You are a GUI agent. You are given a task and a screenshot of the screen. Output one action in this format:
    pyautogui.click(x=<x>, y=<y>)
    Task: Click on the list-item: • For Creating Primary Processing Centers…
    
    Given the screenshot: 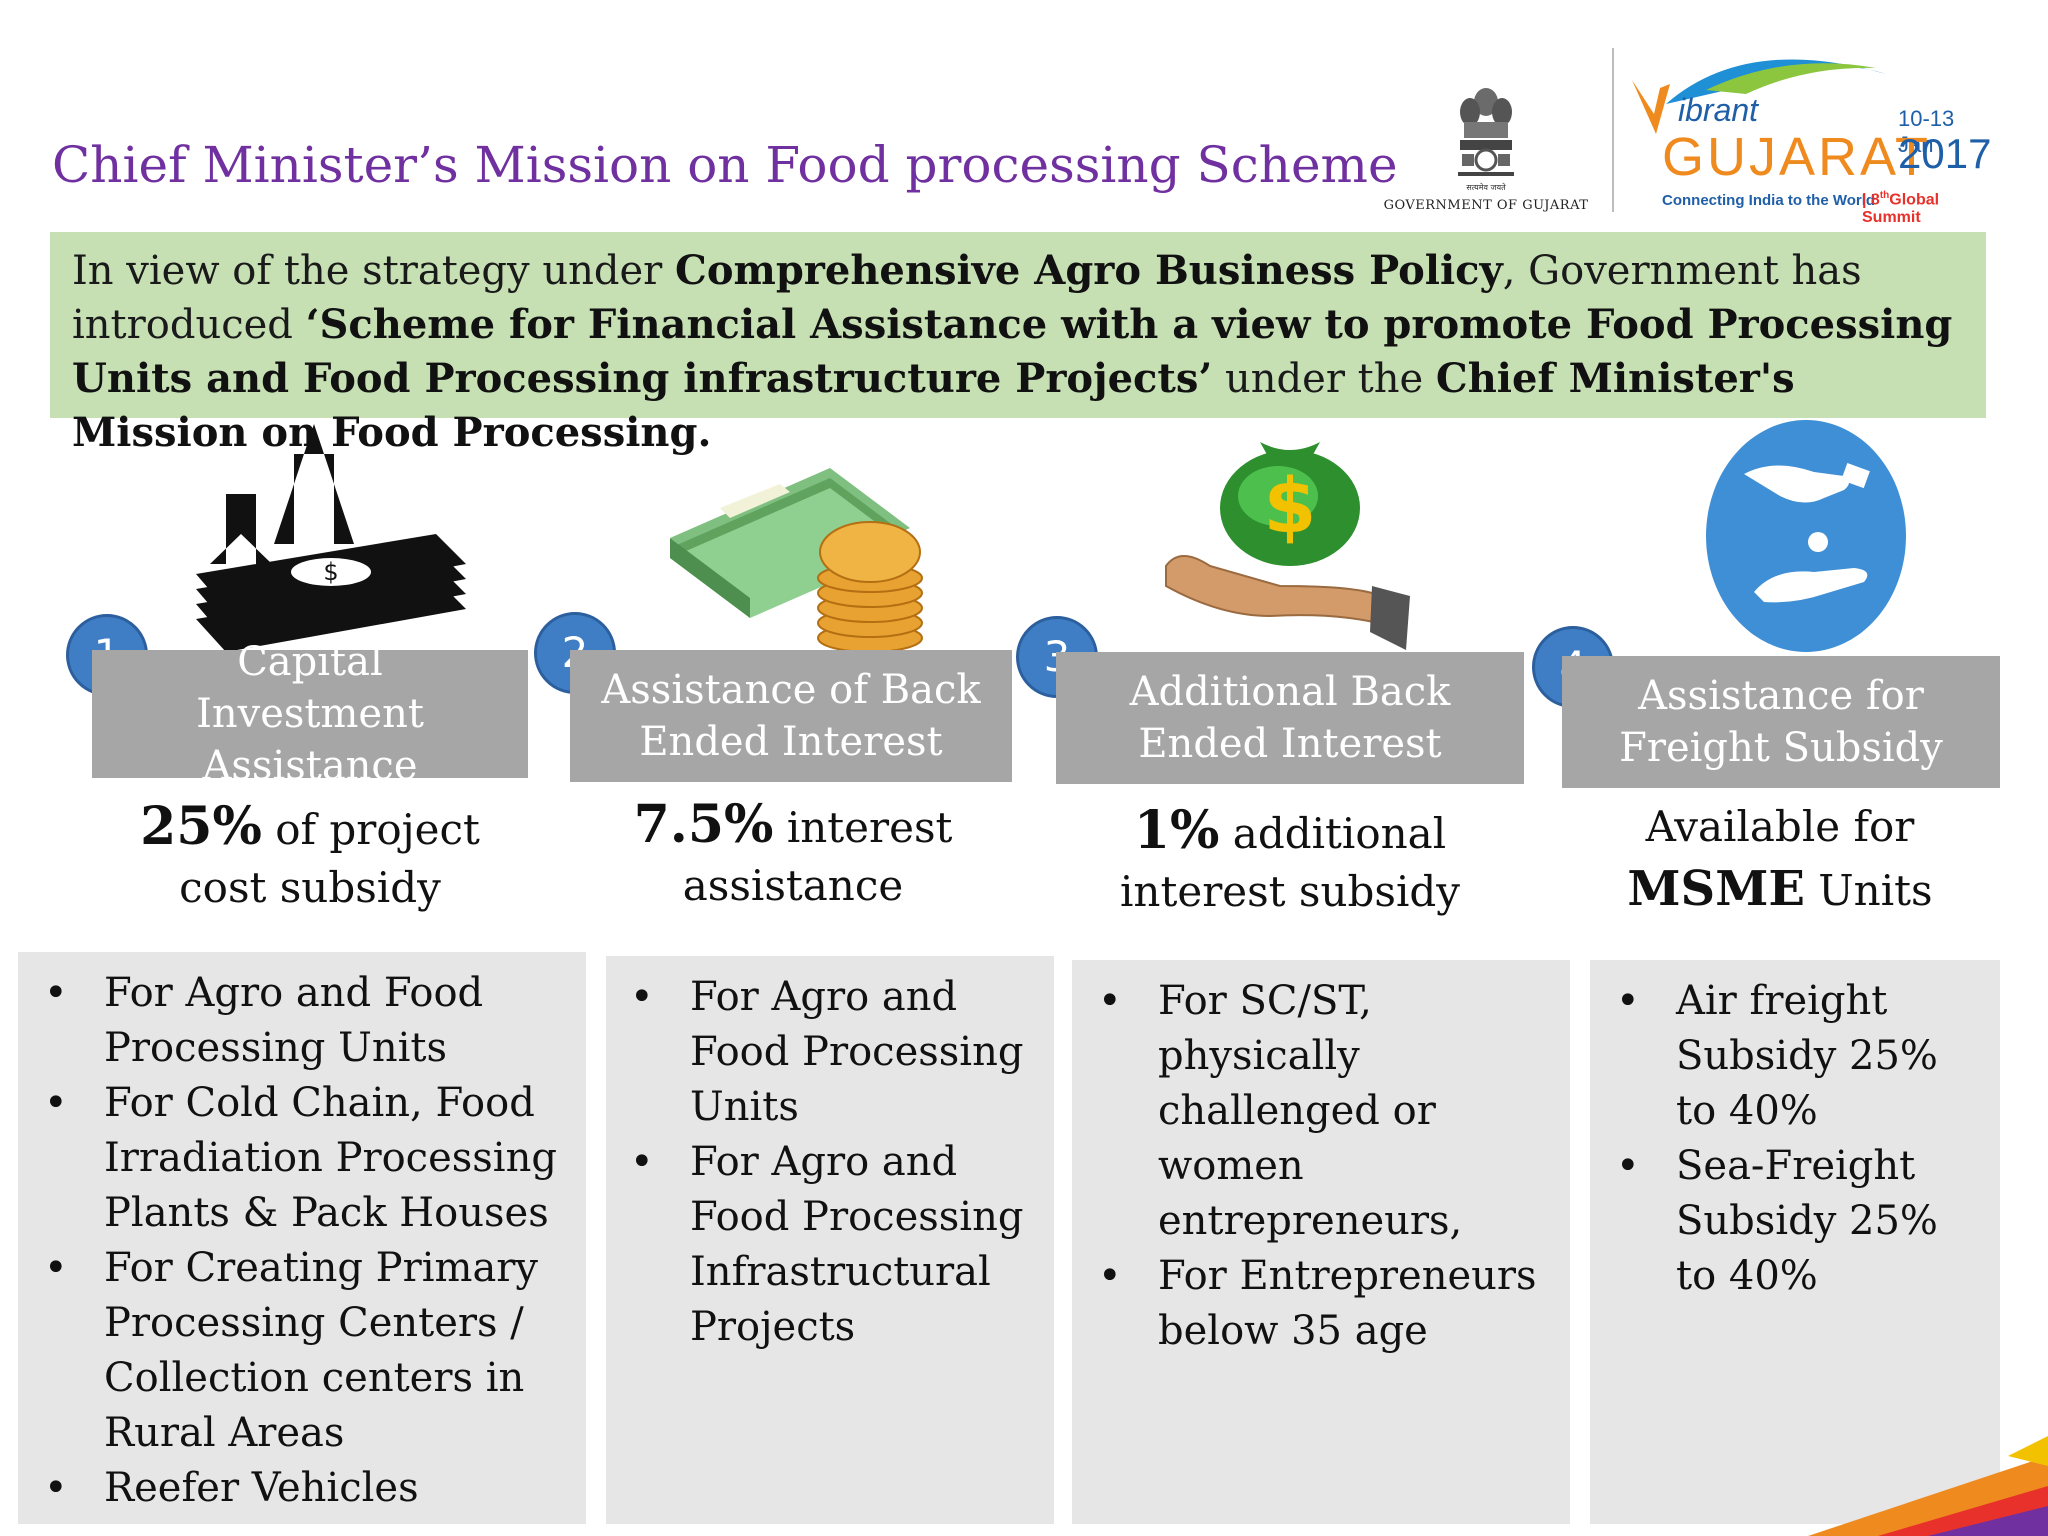 What is the action you would take?
    pyautogui.click(x=291, y=1350)
    